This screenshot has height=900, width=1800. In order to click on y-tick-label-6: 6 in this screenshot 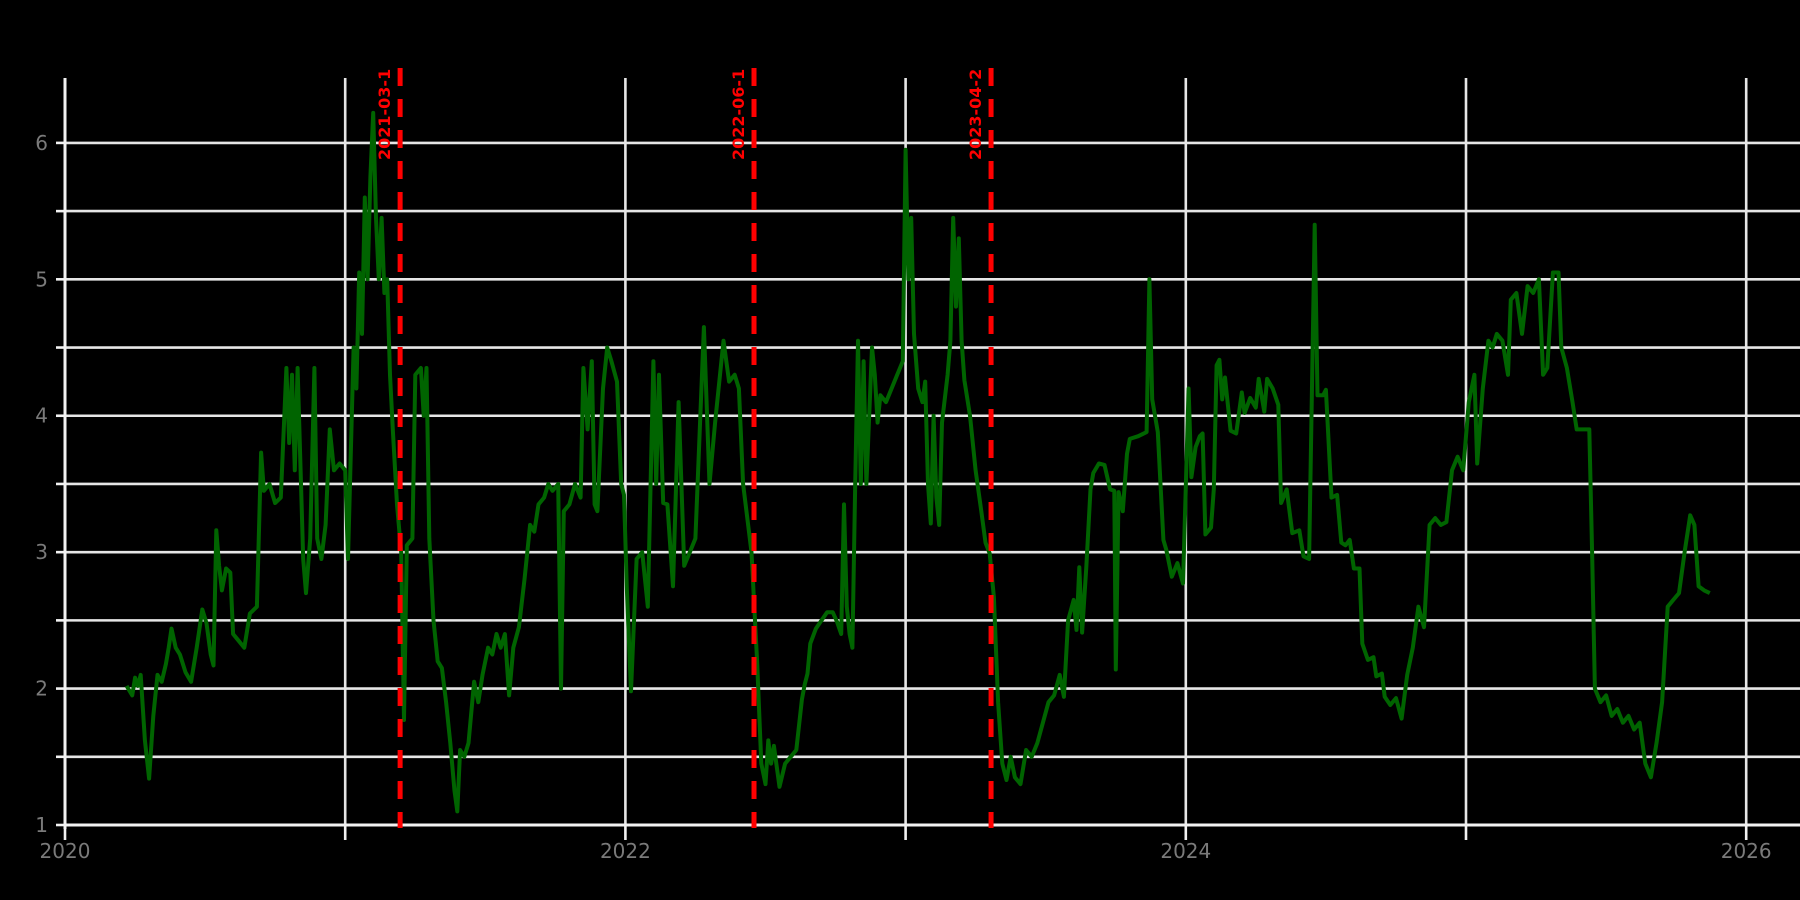, I will do `click(41, 143)`.